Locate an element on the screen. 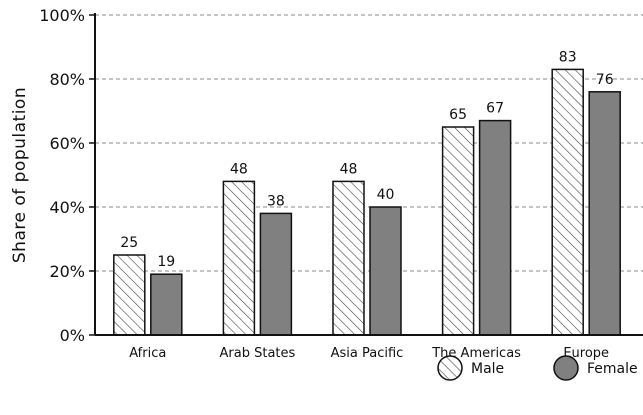  y-tick-label: 80% is located at coordinates (67, 79).